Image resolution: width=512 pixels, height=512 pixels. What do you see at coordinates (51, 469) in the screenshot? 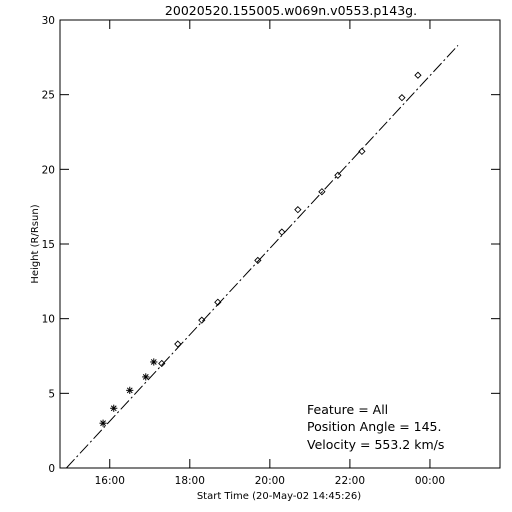
I see `y-tick-label: 0` at bounding box center [51, 469].